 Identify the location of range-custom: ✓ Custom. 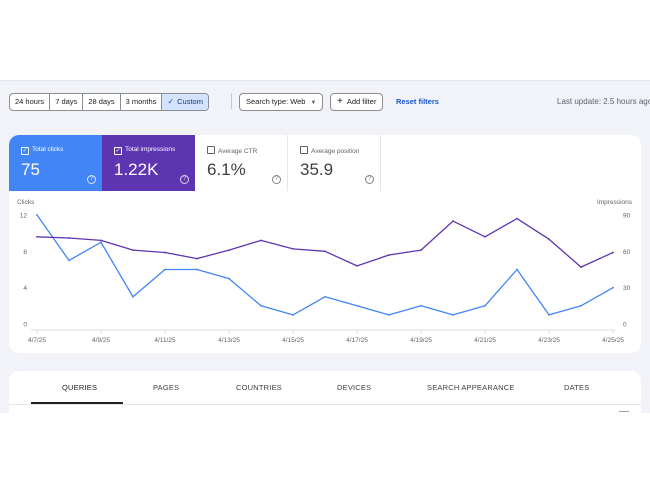
(185, 102).